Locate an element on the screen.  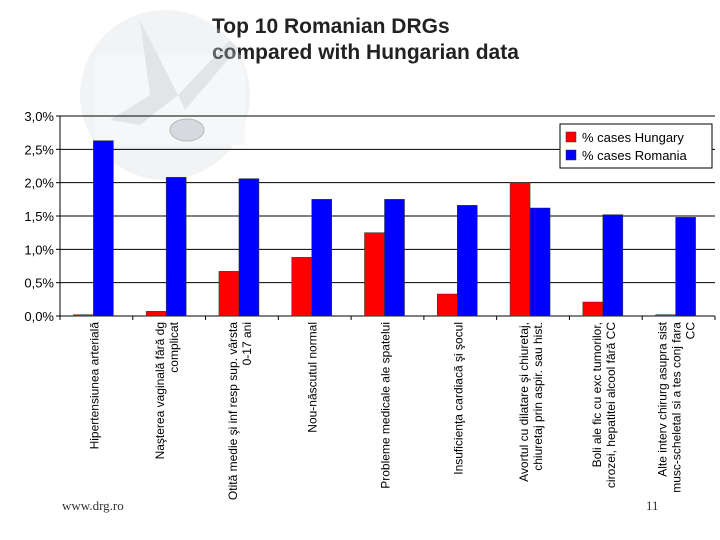
y-tick-label: 0,5% is located at coordinates (39, 283).